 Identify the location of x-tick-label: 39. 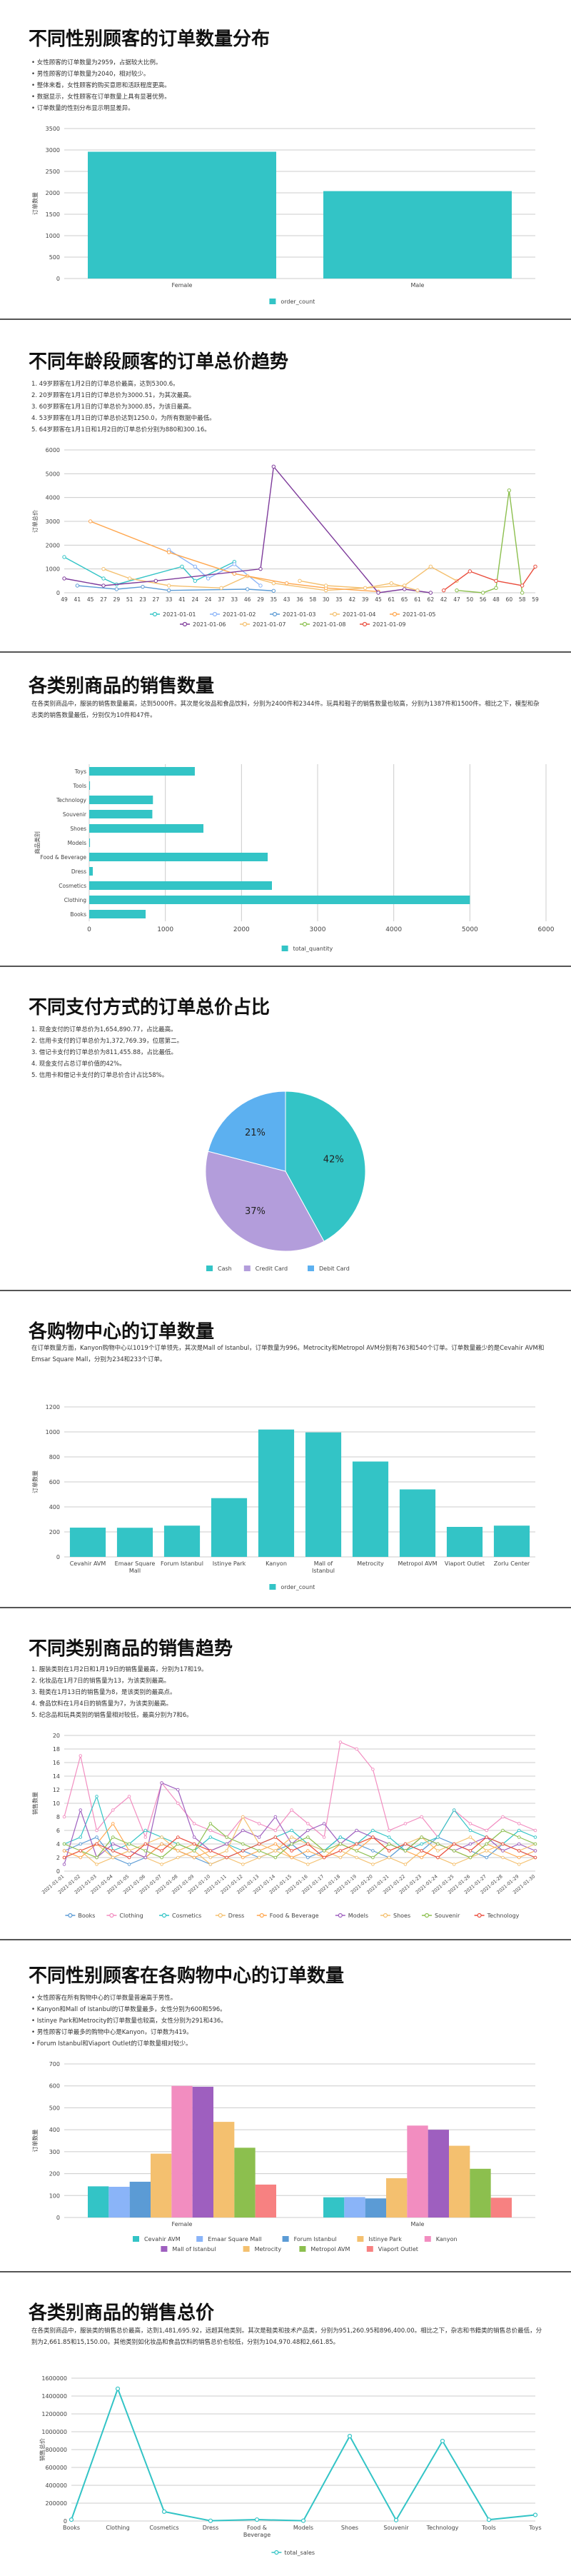
(365, 599).